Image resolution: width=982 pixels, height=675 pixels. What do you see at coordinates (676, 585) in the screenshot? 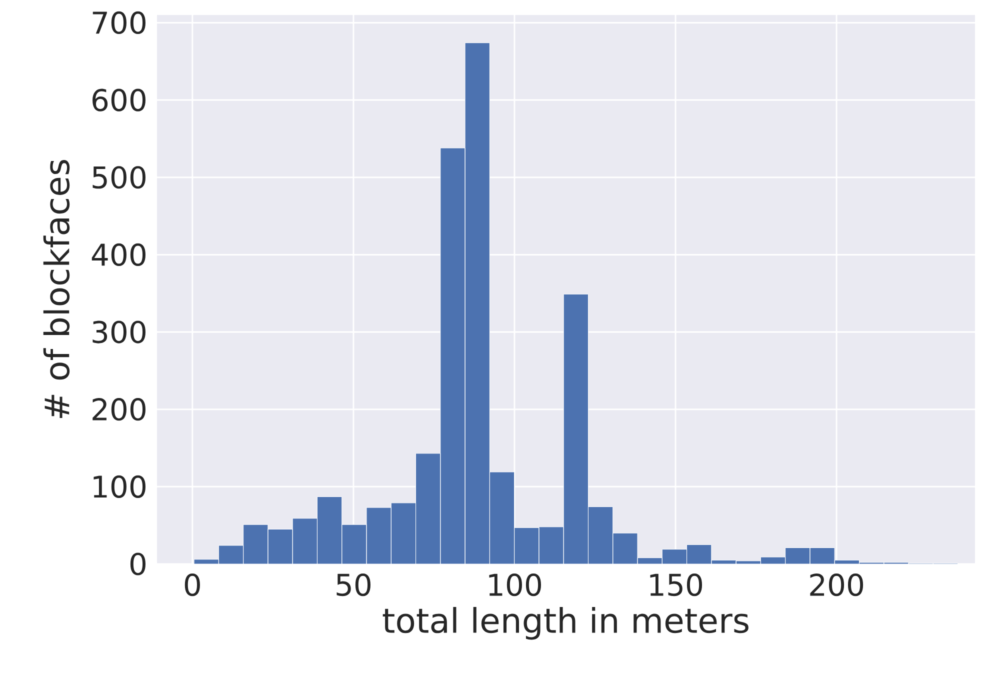
I see `x-tick-label: 150` at bounding box center [676, 585].